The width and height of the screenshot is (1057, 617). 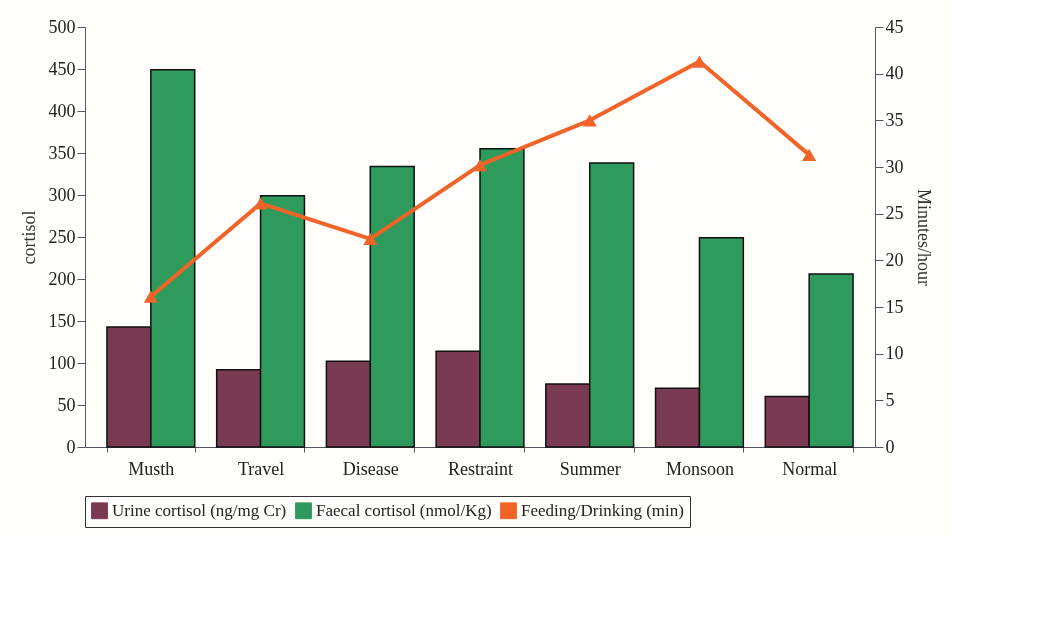 What do you see at coordinates (894, 353) in the screenshot?
I see `y2-tick-label: 10` at bounding box center [894, 353].